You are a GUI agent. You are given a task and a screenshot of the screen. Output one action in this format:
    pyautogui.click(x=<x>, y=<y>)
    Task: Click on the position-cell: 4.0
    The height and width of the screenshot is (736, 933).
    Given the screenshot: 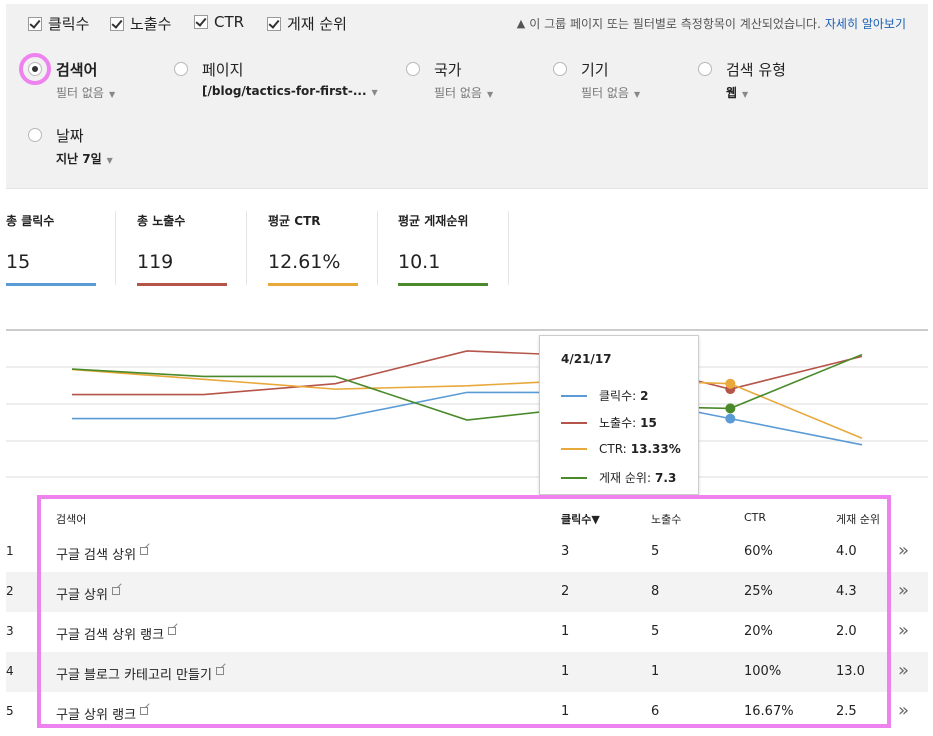 What is the action you would take?
    pyautogui.click(x=846, y=551)
    